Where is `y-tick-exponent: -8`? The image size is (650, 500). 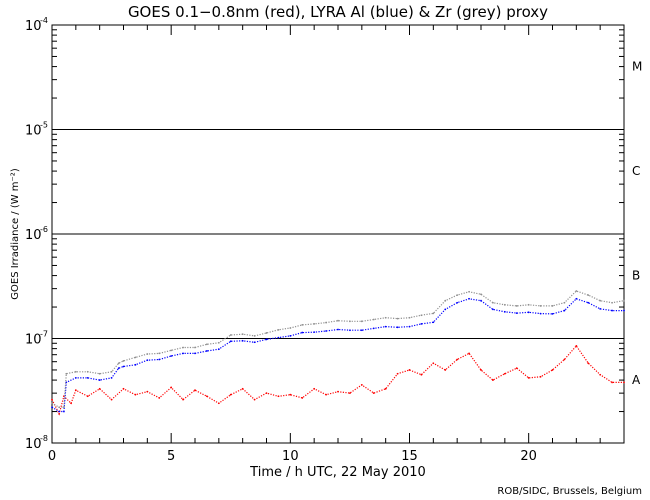 y-tick-exponent: -8 is located at coordinates (44, 438).